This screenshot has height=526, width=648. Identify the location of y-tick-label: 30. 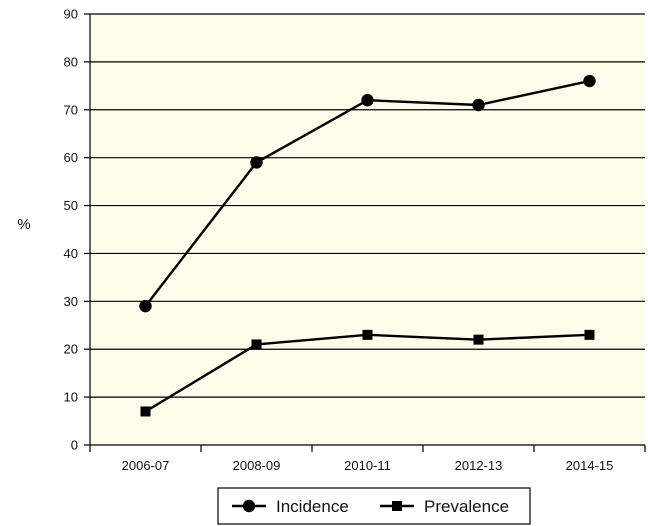
(71, 301).